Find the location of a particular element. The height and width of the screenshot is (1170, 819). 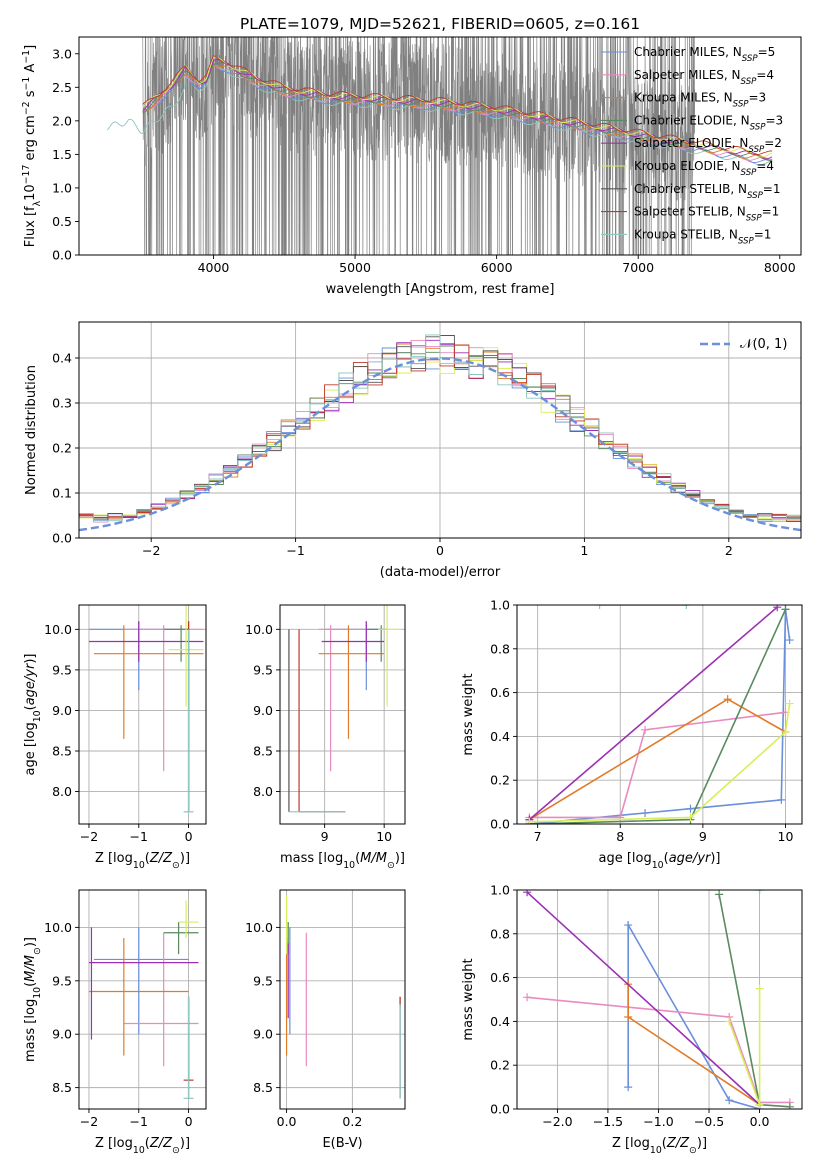

x-tick-label: 8 is located at coordinates (620, 836).